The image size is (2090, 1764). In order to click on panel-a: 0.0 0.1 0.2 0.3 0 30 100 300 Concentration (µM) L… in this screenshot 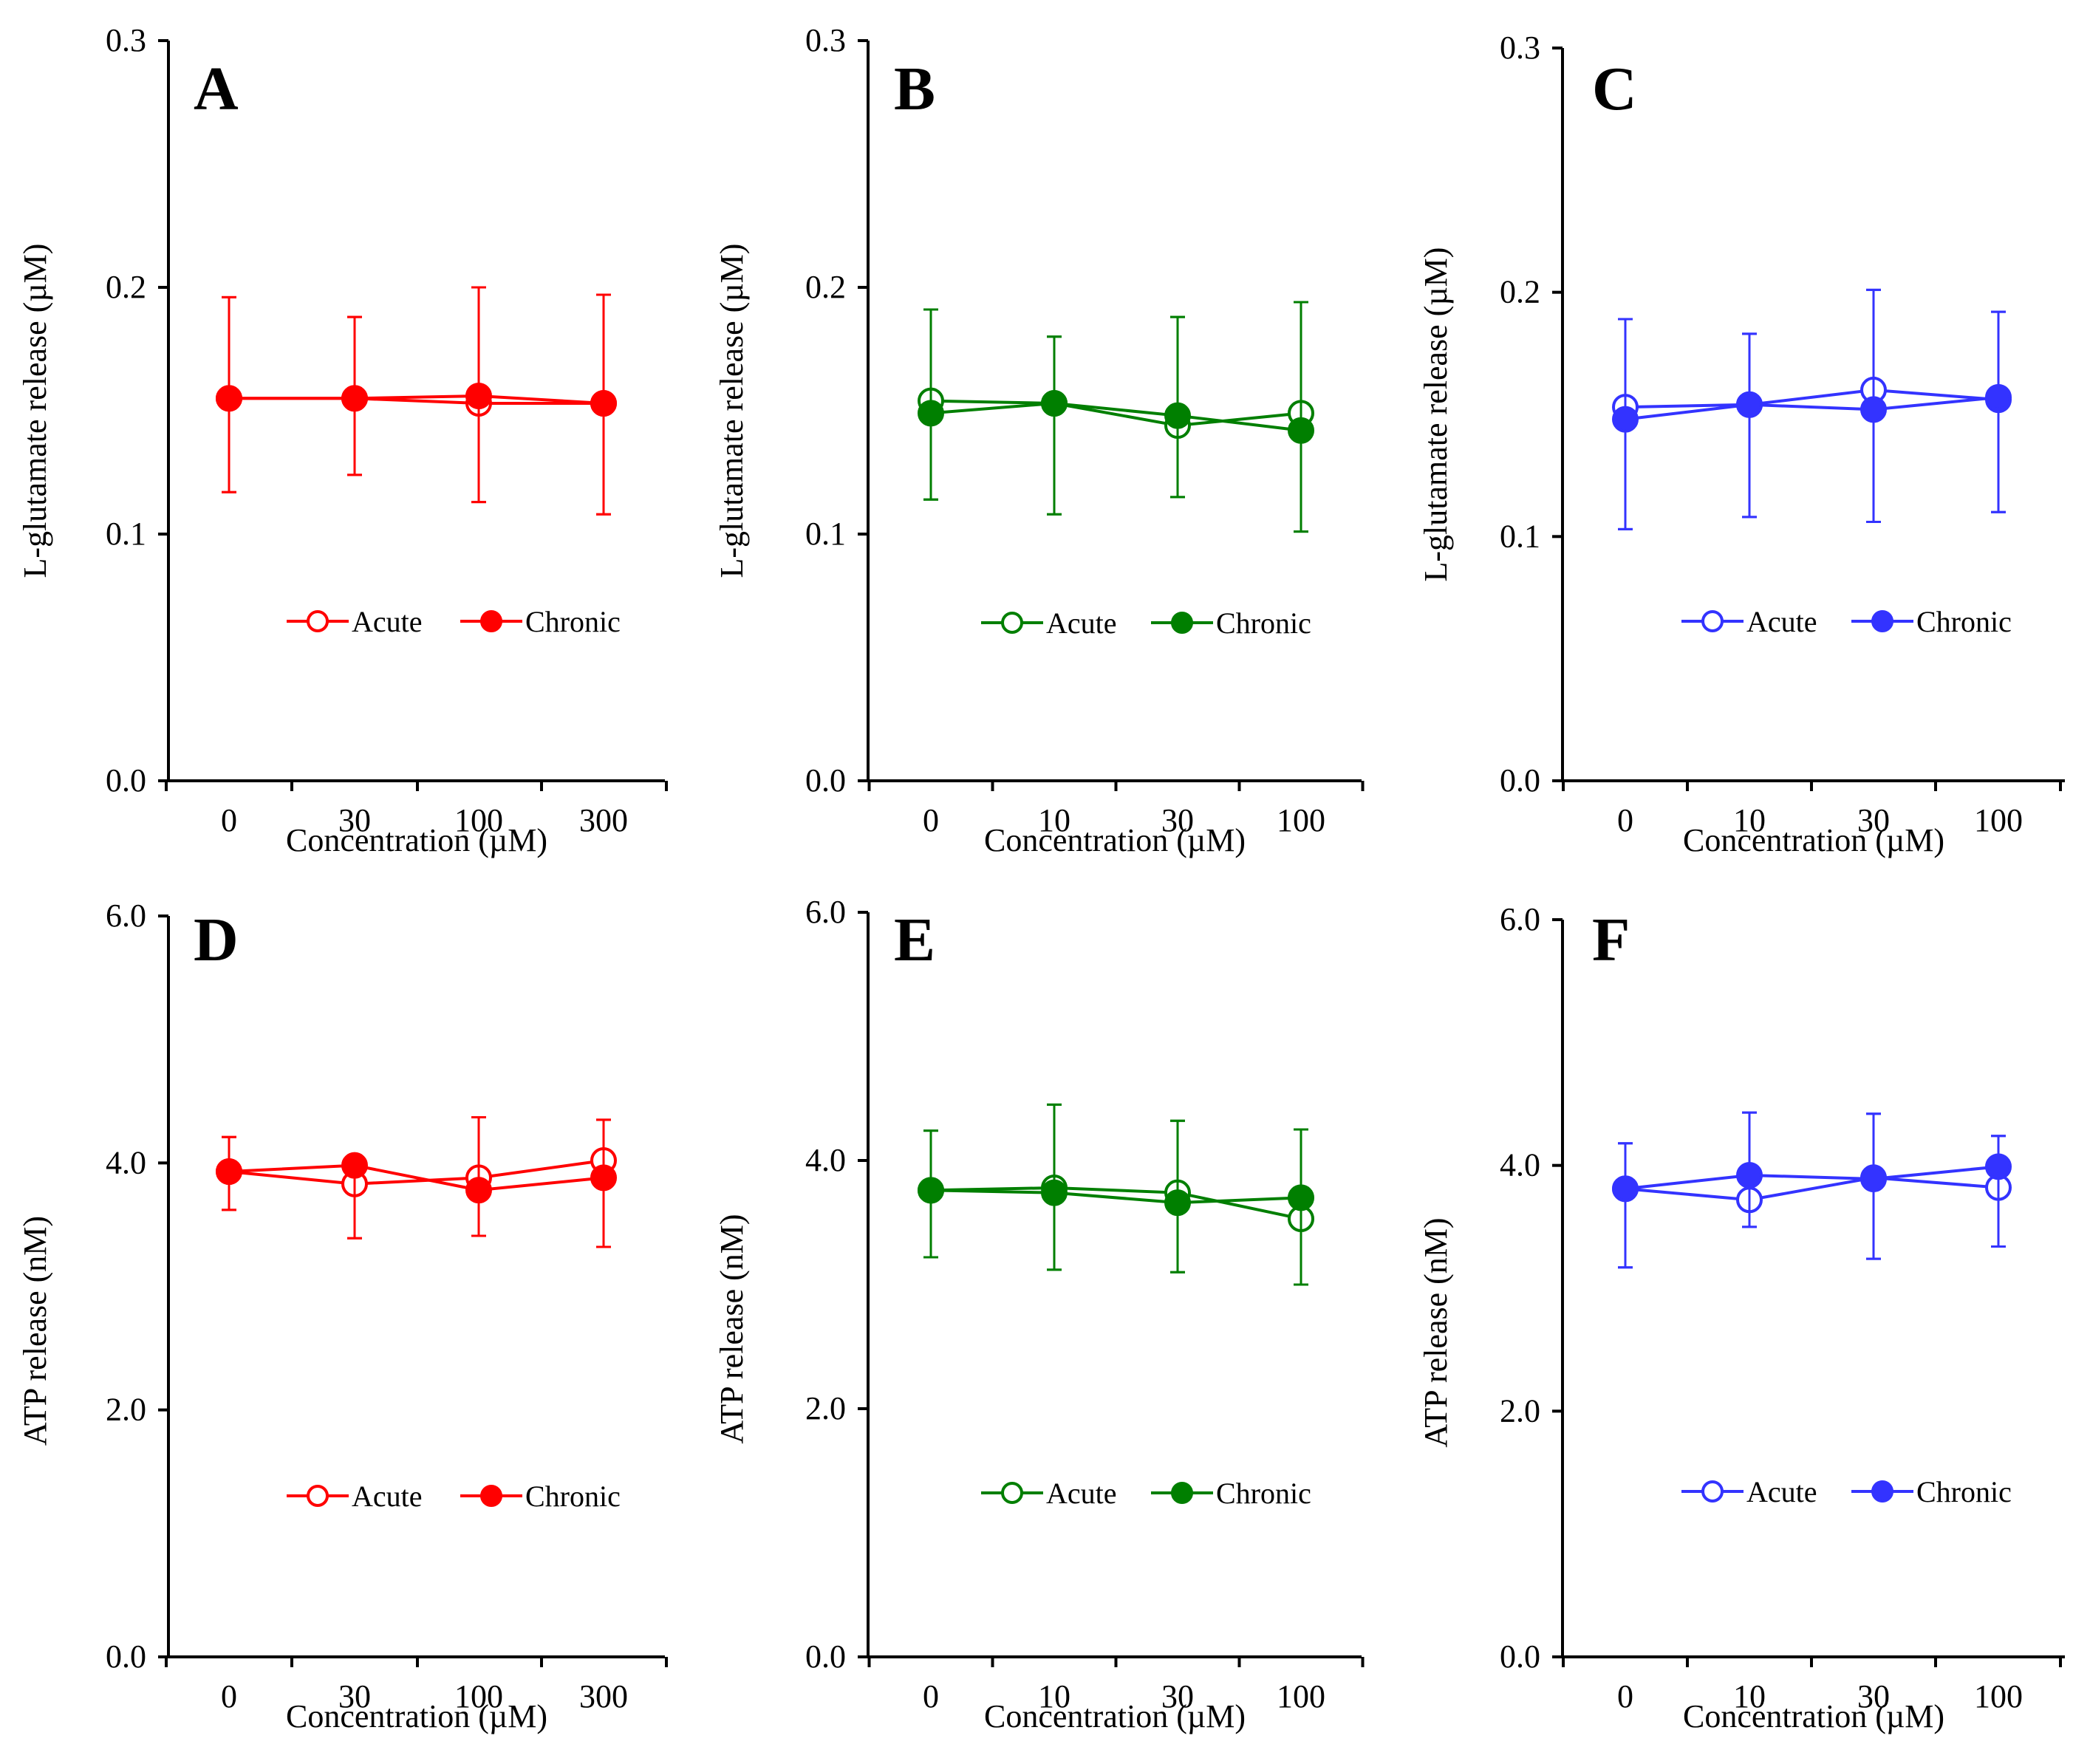, I will do `click(342, 440)`.